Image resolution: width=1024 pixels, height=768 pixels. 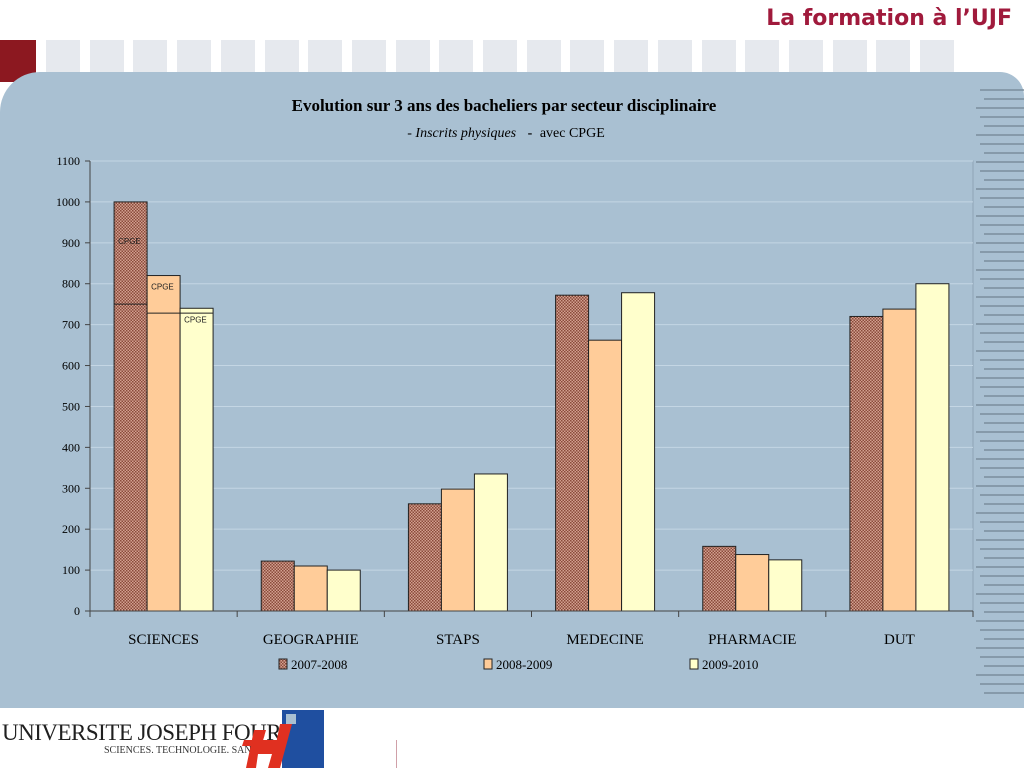 What do you see at coordinates (512, 738) in the screenshot?
I see `footer-bar` at bounding box center [512, 738].